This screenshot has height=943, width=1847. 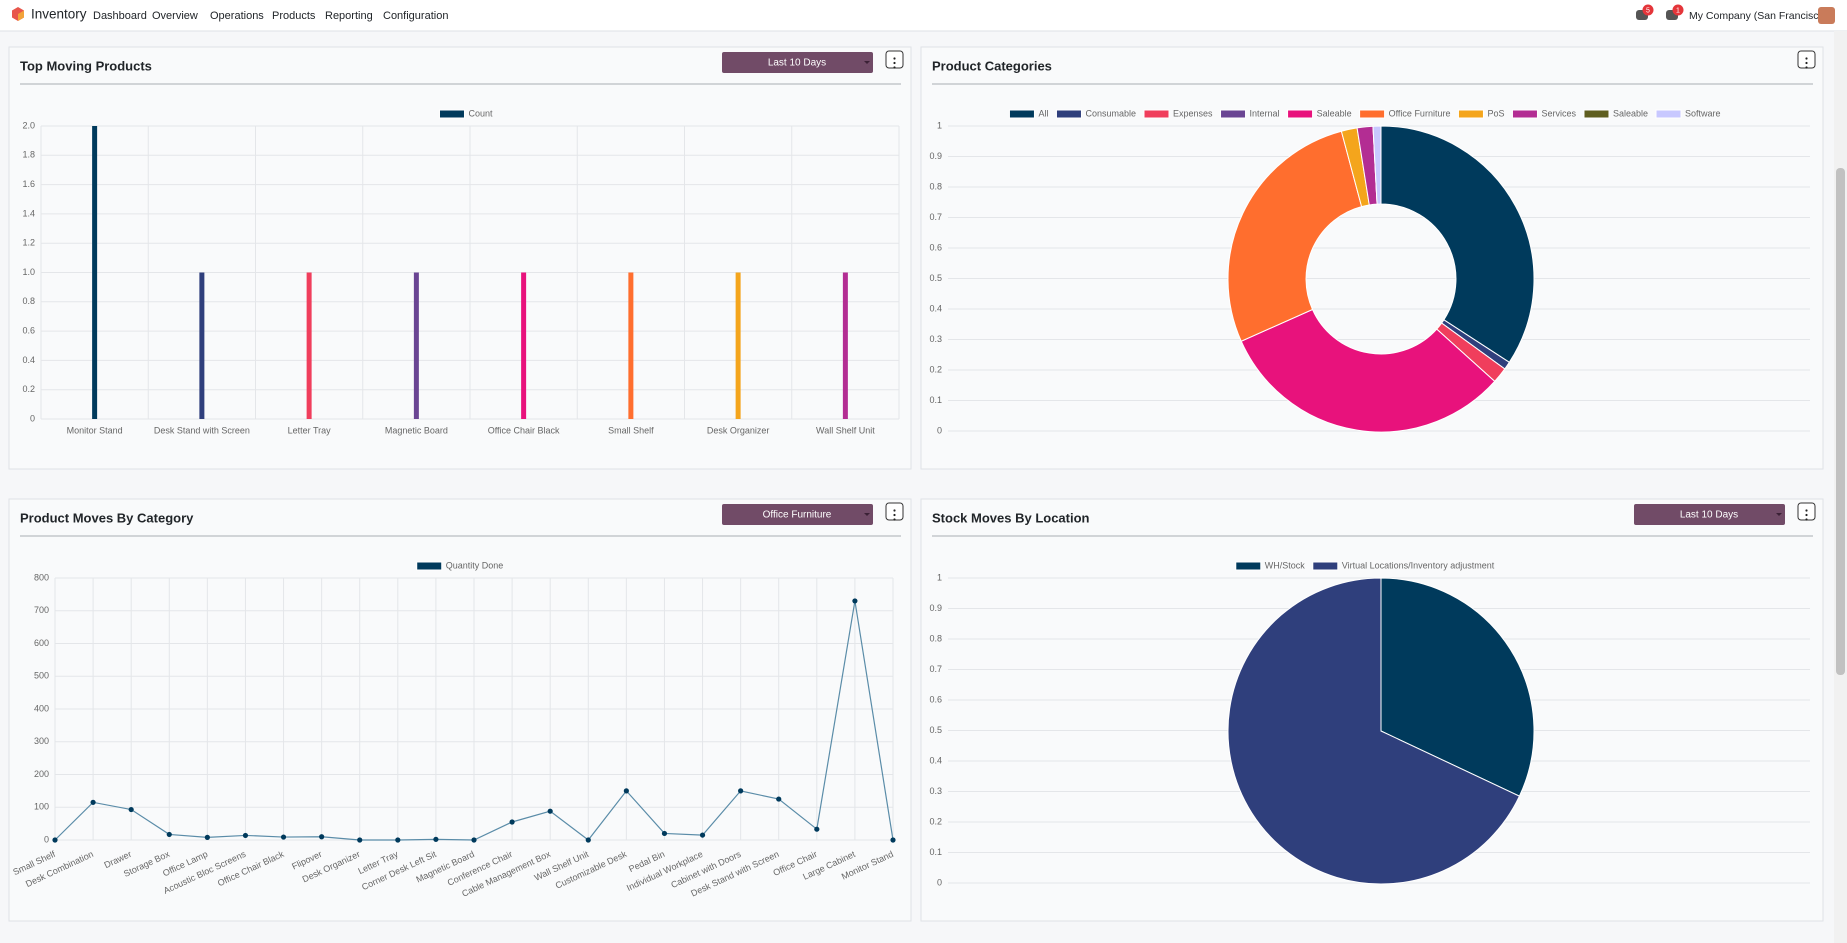 What do you see at coordinates (41, 577) in the screenshot?
I see `y-tick-label: 800` at bounding box center [41, 577].